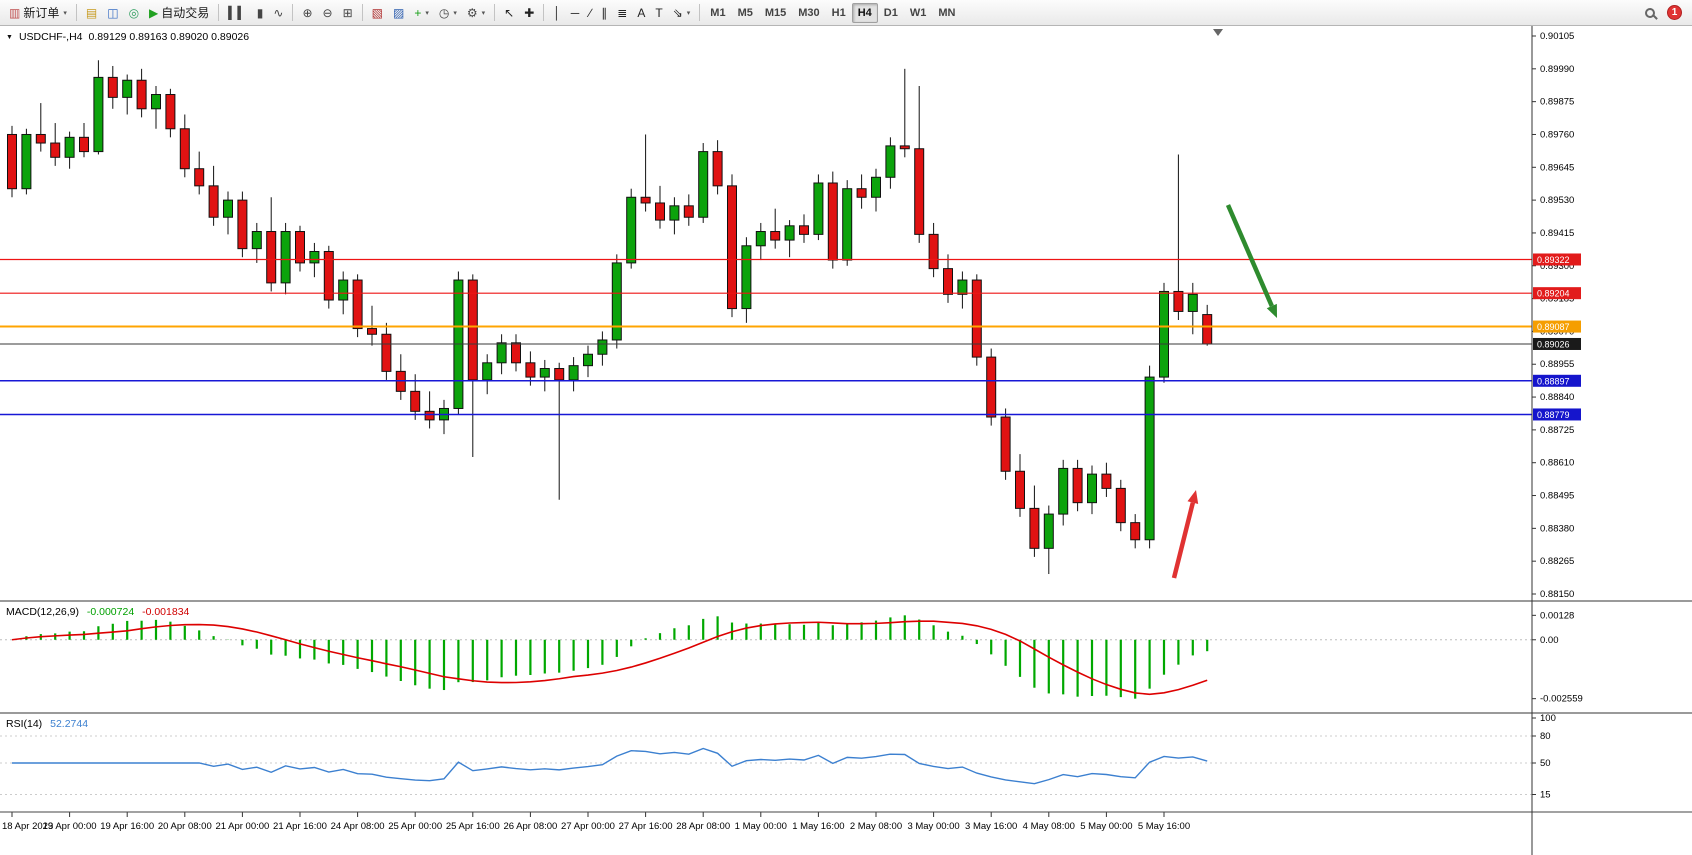 The height and width of the screenshot is (855, 1692). Describe the element at coordinates (658, 12) in the screenshot. I see `text-label-button: T` at that location.